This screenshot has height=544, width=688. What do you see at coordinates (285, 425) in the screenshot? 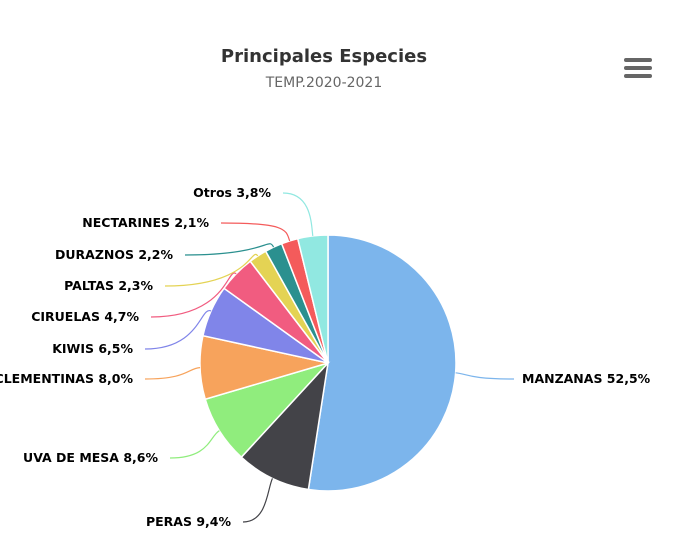
I see `pie-slice-peras` at bounding box center [285, 425].